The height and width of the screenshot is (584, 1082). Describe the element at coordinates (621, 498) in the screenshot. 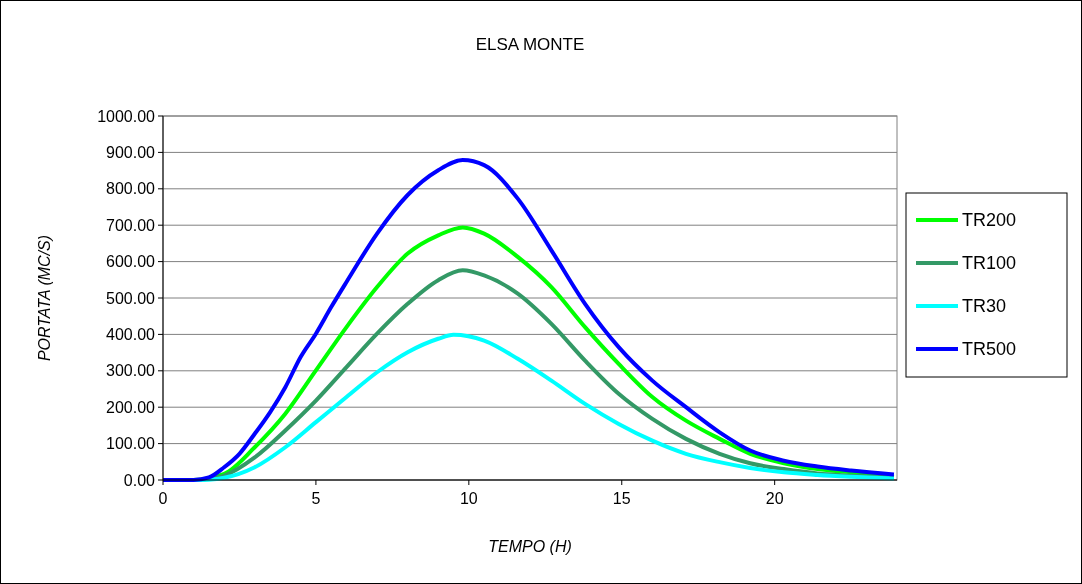

I see `x-tick-label: 15` at that location.